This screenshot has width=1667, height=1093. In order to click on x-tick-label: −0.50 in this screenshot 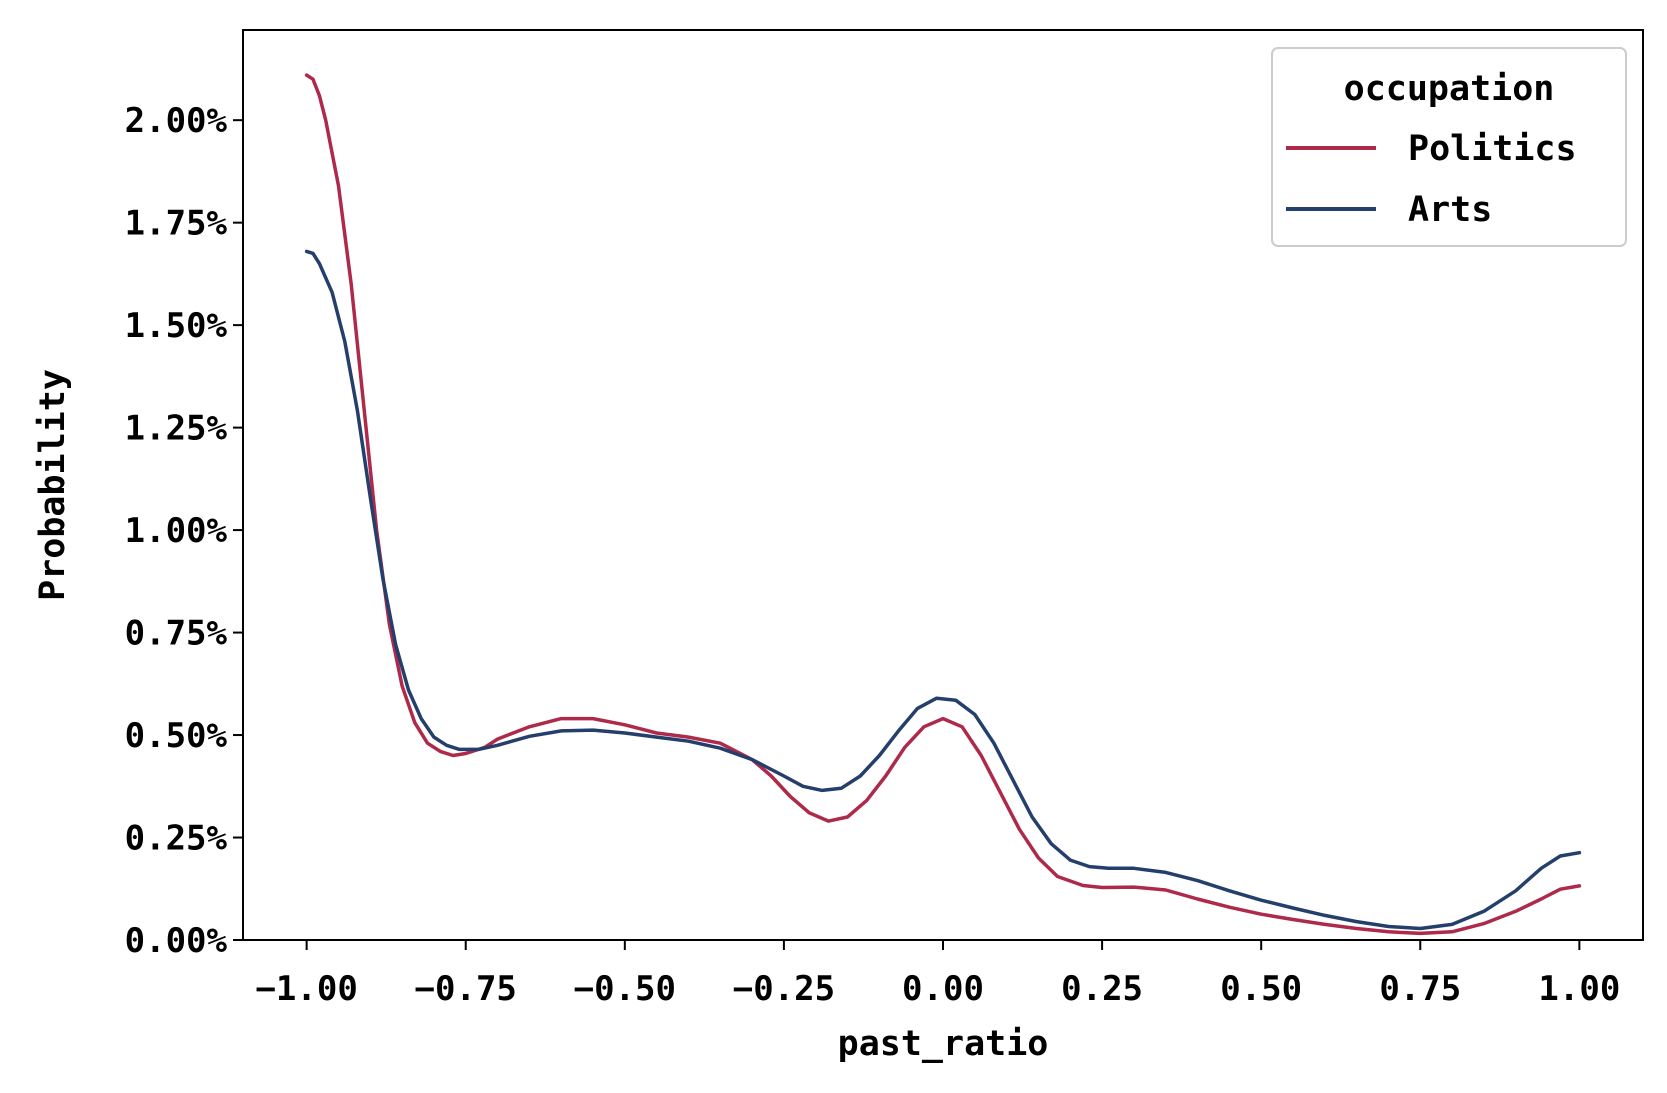, I will do `click(625, 989)`.